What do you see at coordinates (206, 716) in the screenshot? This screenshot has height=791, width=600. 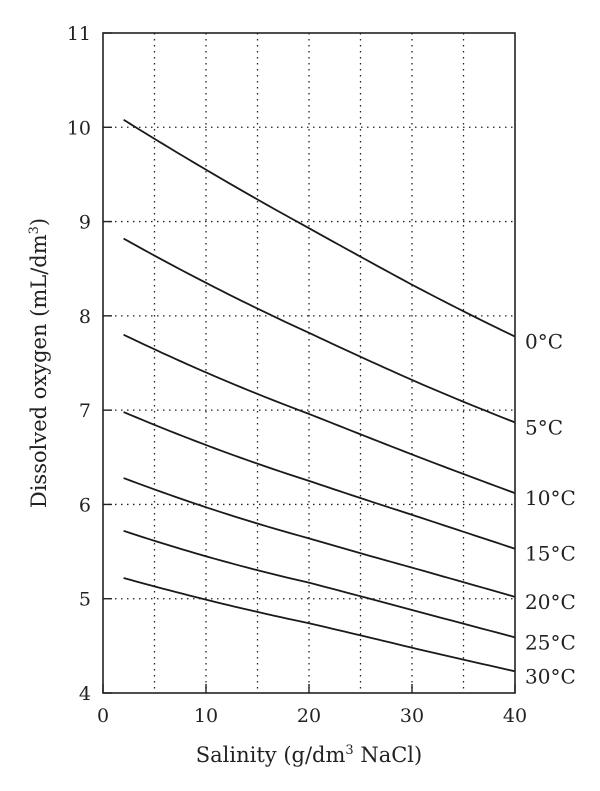 I see `x-tick-label-10: 10` at bounding box center [206, 716].